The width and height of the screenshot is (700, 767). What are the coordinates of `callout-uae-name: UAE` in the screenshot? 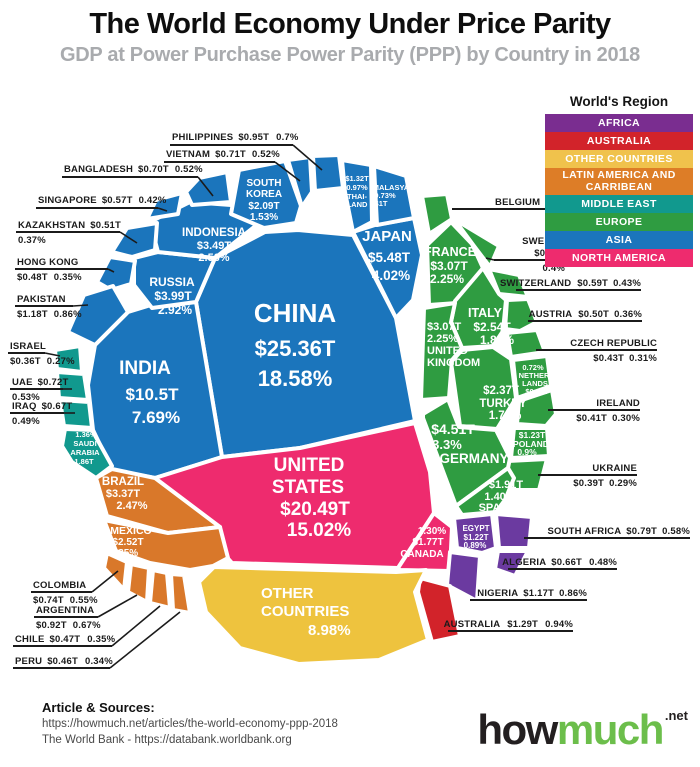 It's located at (22, 382).